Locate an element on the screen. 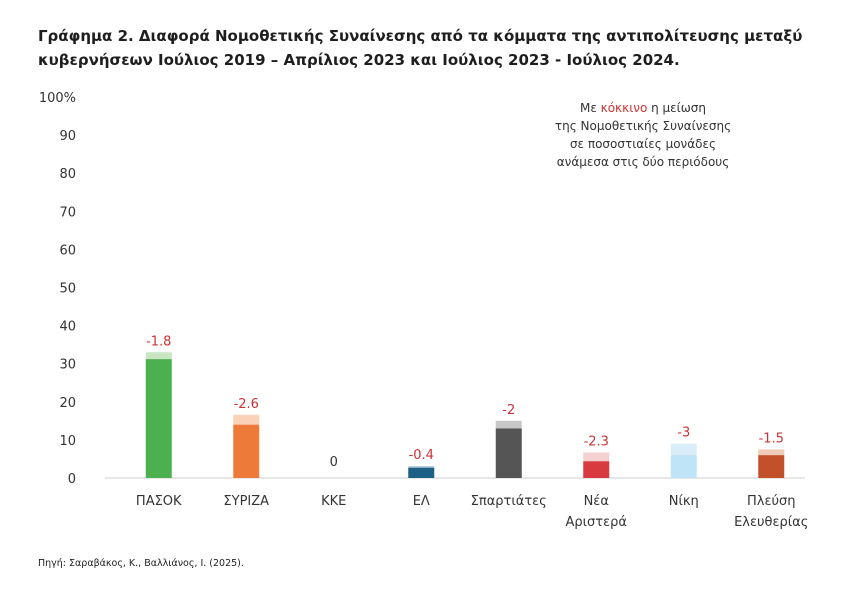 The image size is (843, 595). y-tick-label: 20 is located at coordinates (67, 403).